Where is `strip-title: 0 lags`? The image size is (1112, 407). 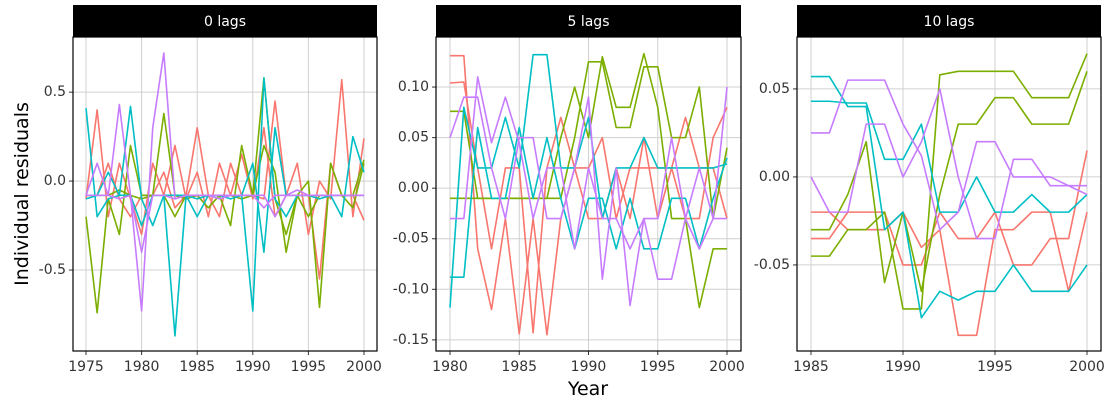
strip-title: 0 lags is located at coordinates (225, 22).